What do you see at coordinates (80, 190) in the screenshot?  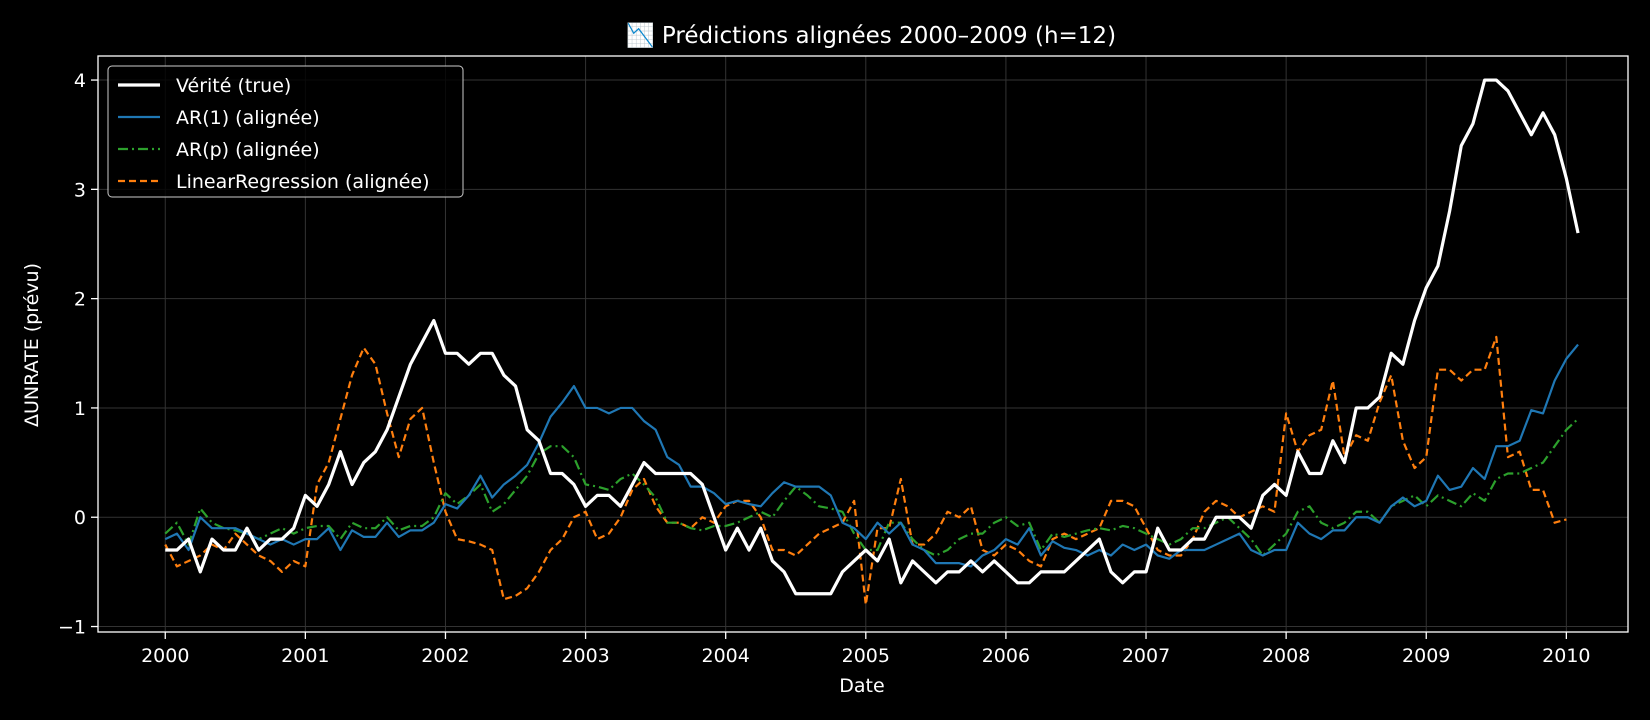 I see `y-tick-label: 3` at bounding box center [80, 190].